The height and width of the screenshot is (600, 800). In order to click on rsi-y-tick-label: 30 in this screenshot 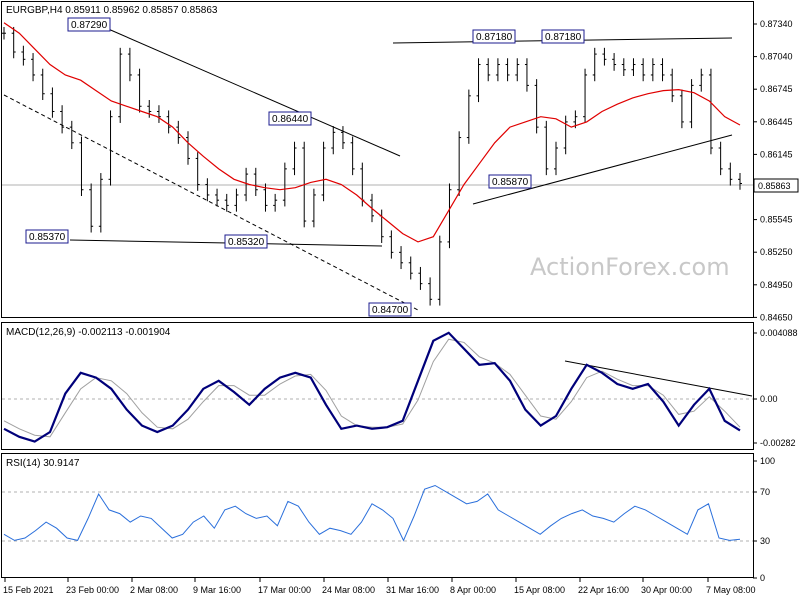, I will do `click(765, 541)`.